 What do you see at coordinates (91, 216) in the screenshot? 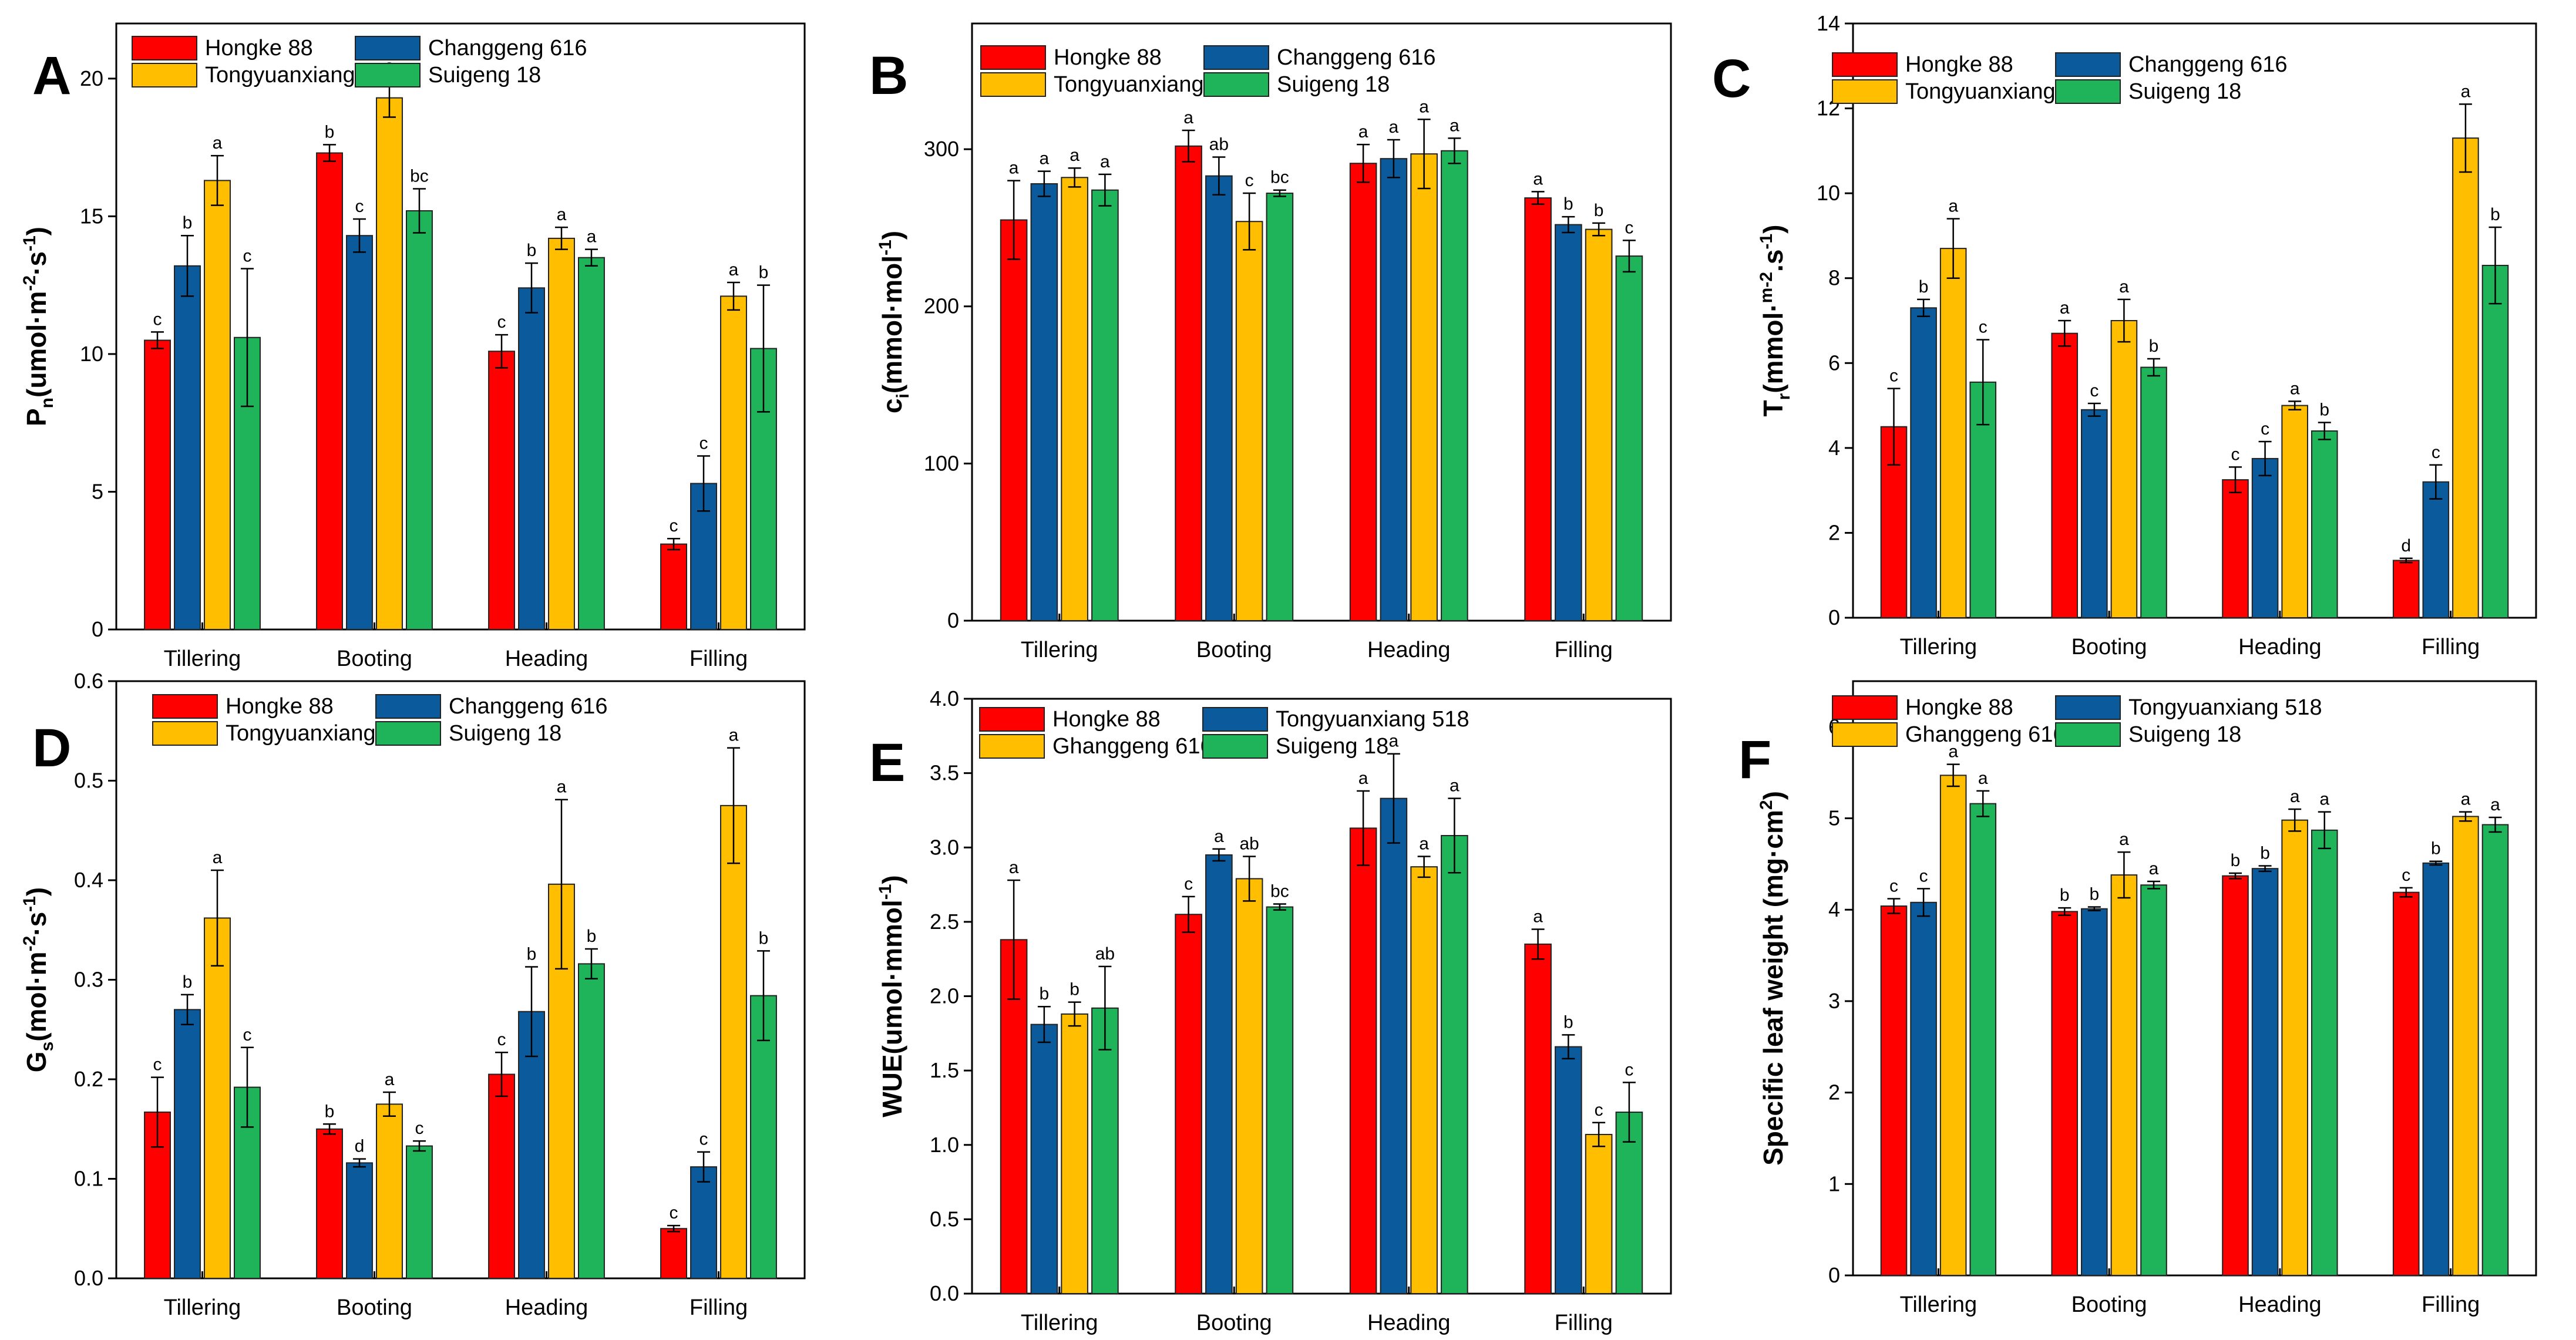
I see `y-tick-label: 15` at bounding box center [91, 216].